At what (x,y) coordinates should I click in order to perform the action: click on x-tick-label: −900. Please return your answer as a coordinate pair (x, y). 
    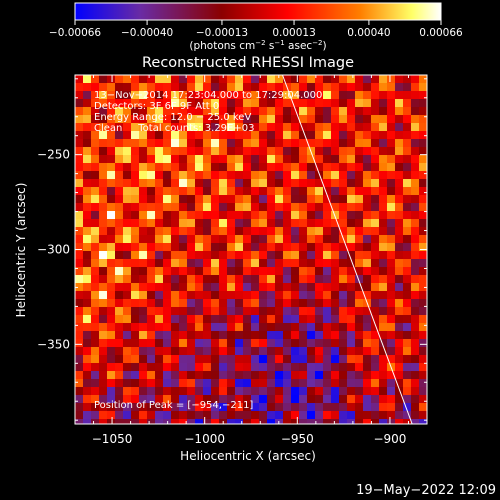
    Looking at the image, I should click on (389, 439).